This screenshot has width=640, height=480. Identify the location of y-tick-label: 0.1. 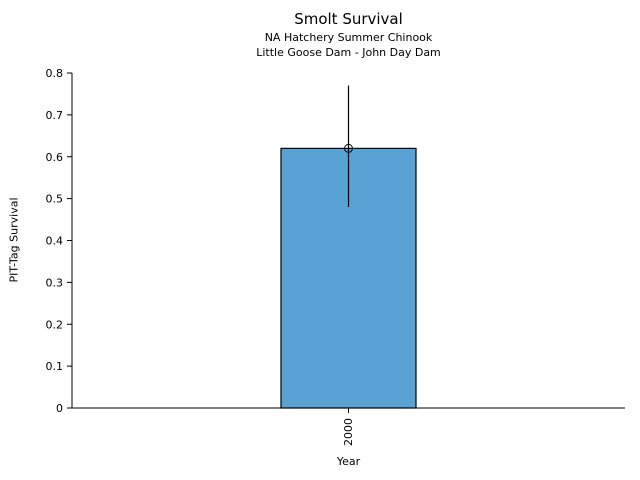
(55, 366).